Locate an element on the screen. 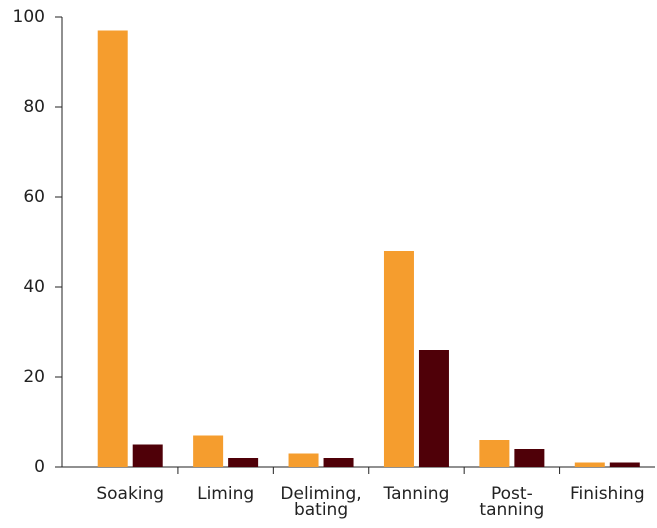  x-tick-label: Finishing is located at coordinates (607, 494).